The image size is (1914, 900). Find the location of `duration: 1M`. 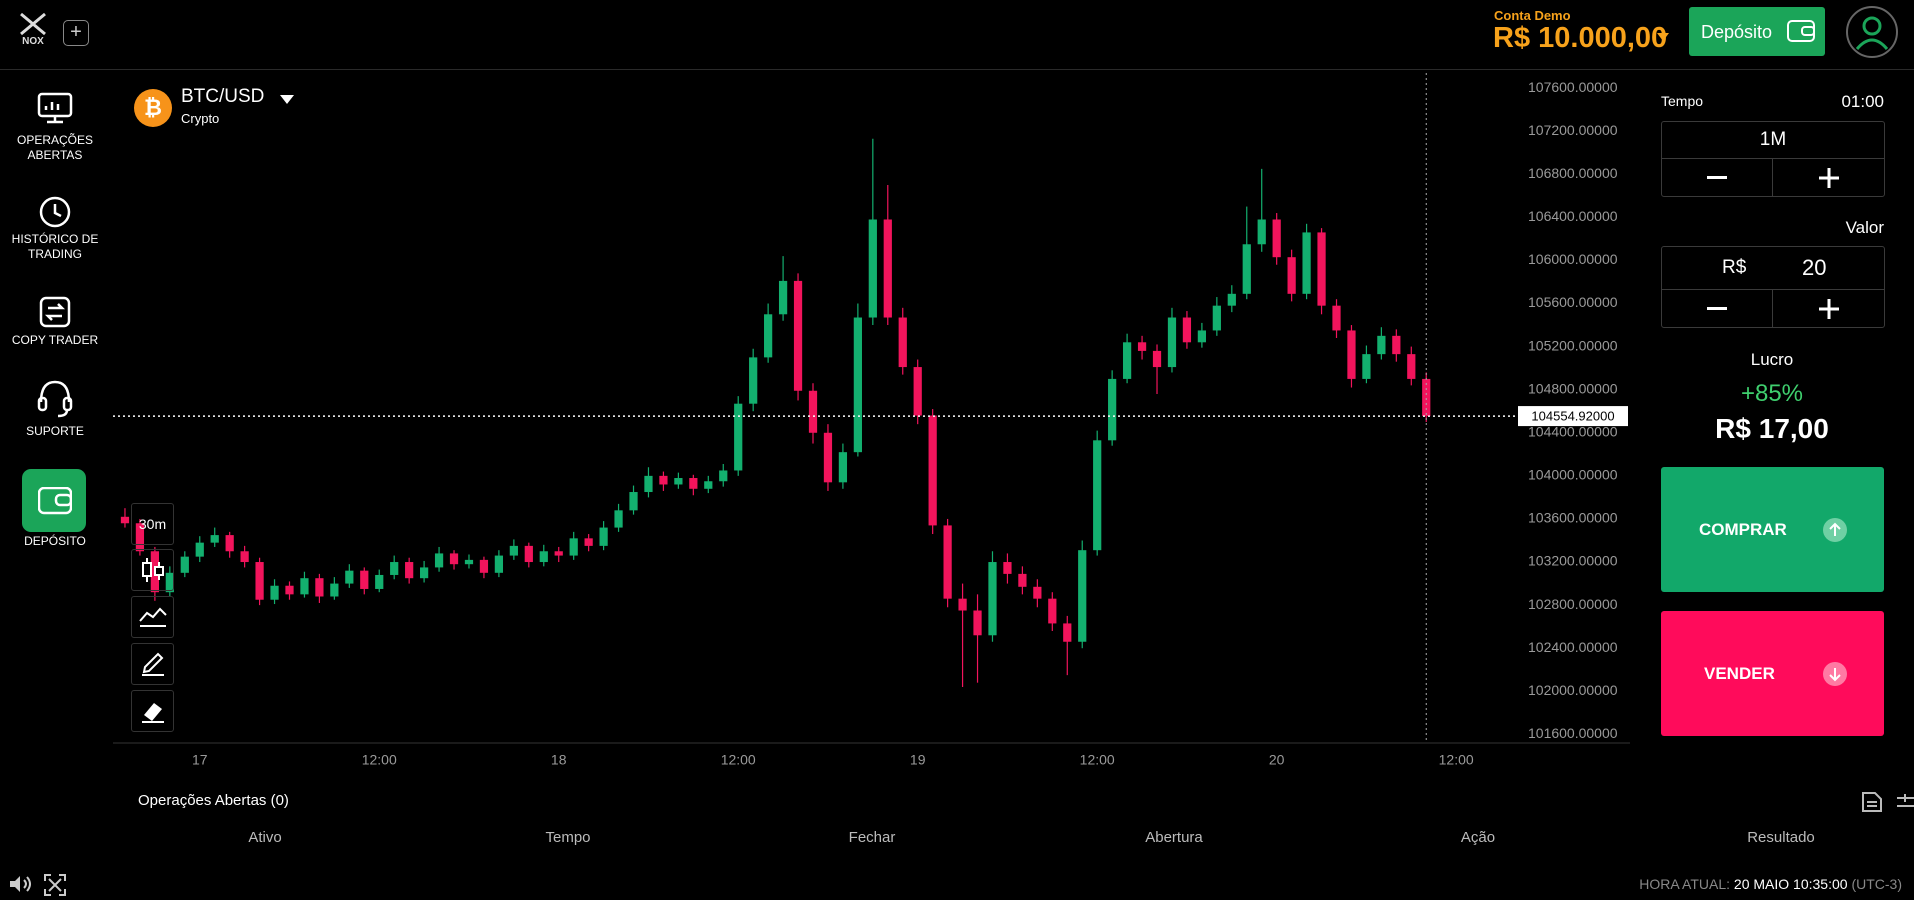

duration: 1M is located at coordinates (1773, 140).